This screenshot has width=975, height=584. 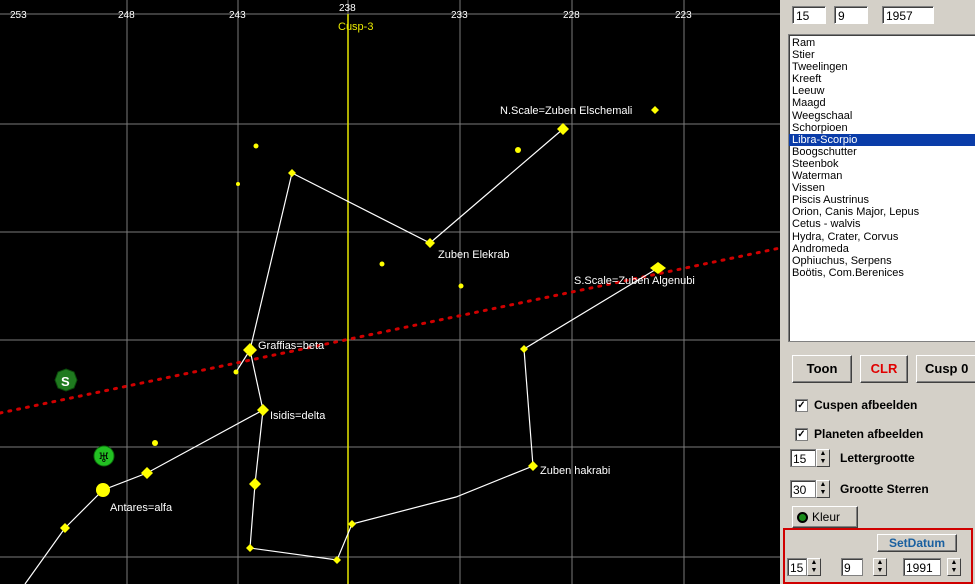 What do you see at coordinates (141, 508) in the screenshot?
I see `star-label-antares: Antares=alfa` at bounding box center [141, 508].